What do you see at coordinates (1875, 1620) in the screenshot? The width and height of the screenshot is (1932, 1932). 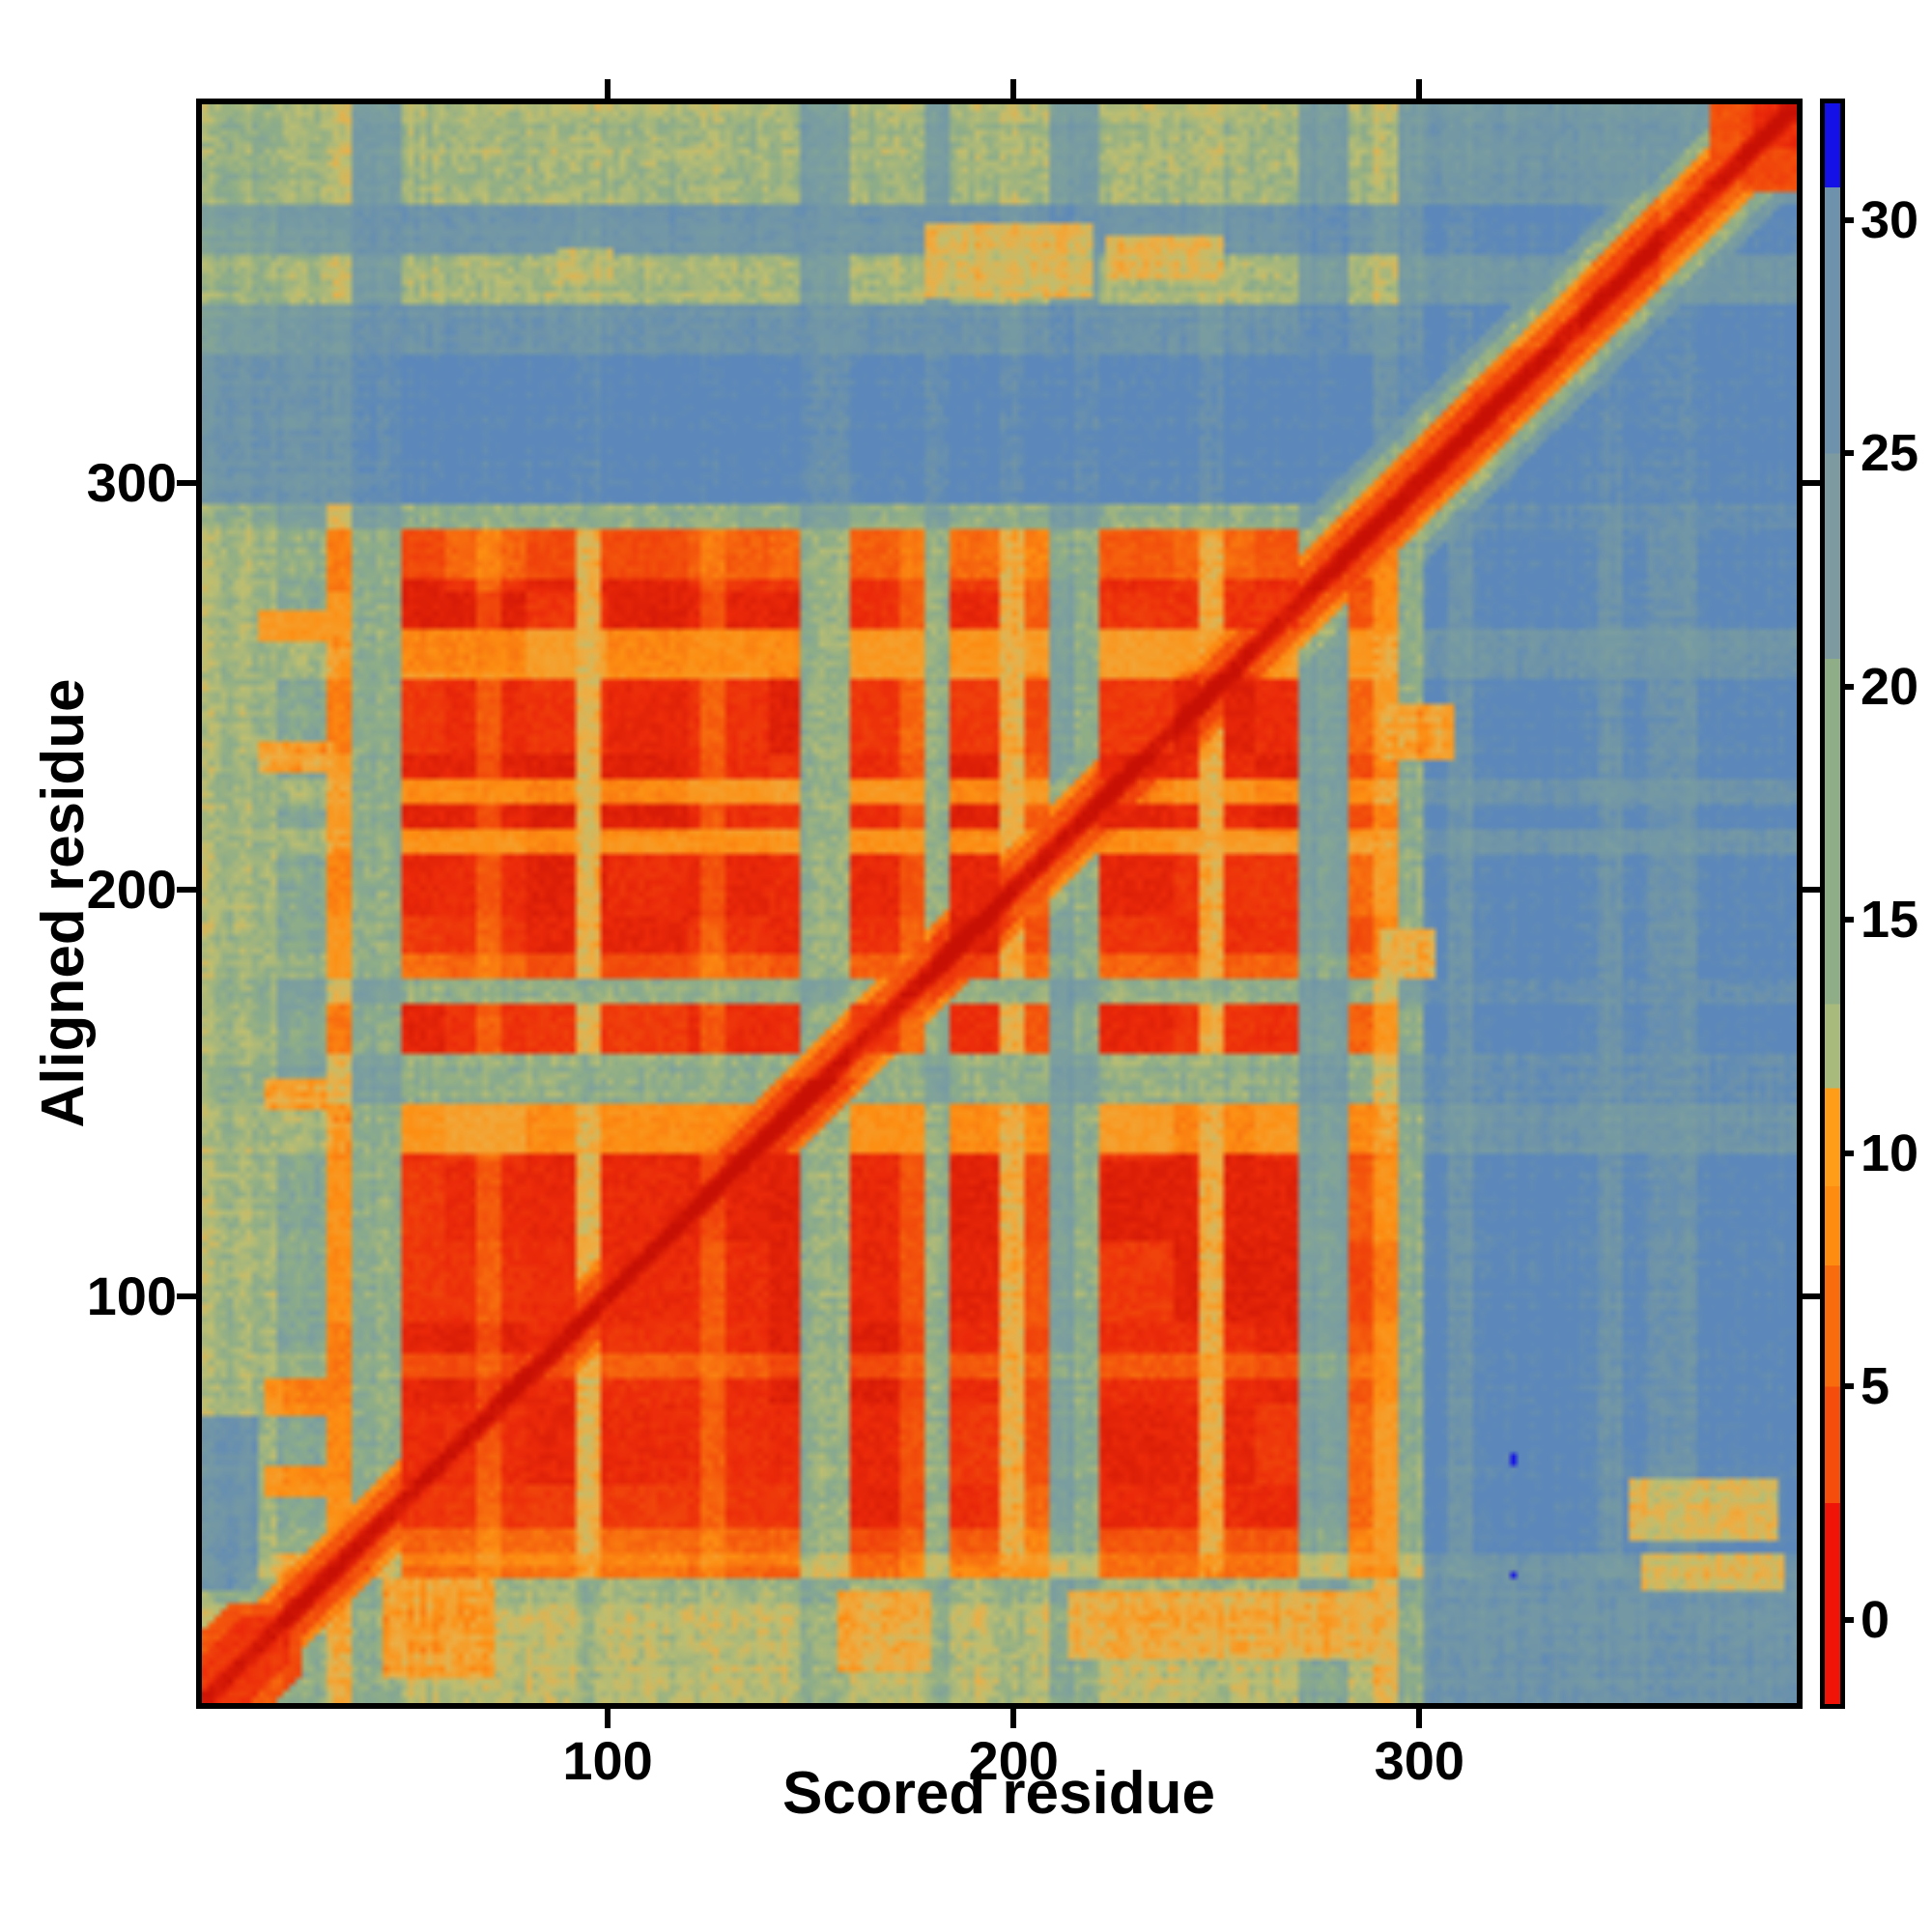 I see `colorbar-tick-label: 0` at bounding box center [1875, 1620].